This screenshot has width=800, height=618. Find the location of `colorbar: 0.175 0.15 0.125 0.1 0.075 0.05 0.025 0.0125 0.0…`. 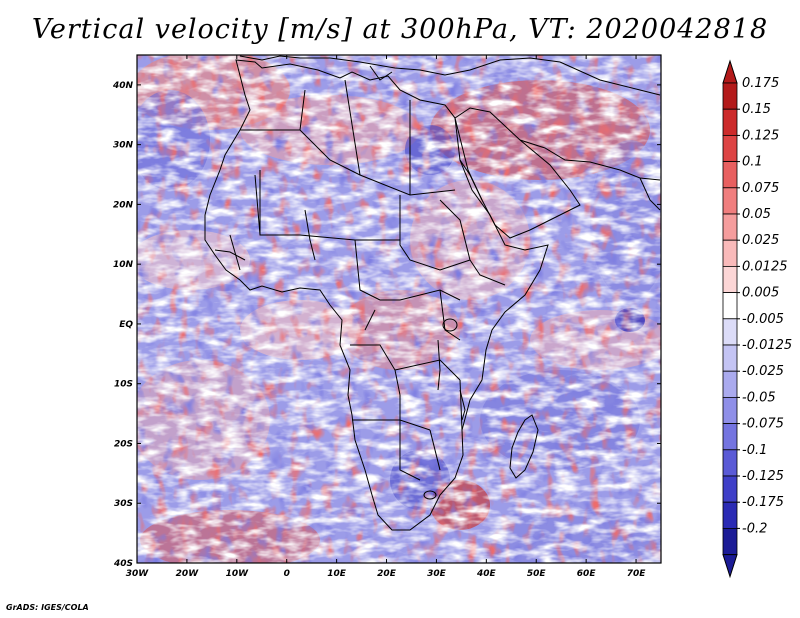

colorbar: 0.175 0.15 0.125 0.1 0.075 0.05 0.025 0.0125 0.0… is located at coordinates (757, 319).